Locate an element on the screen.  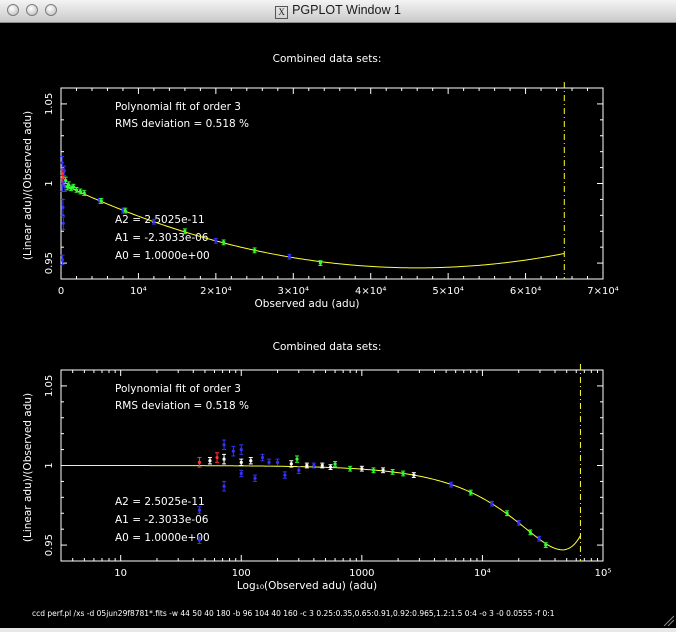
x-tick-label: 10⁵ is located at coordinates (603, 573).